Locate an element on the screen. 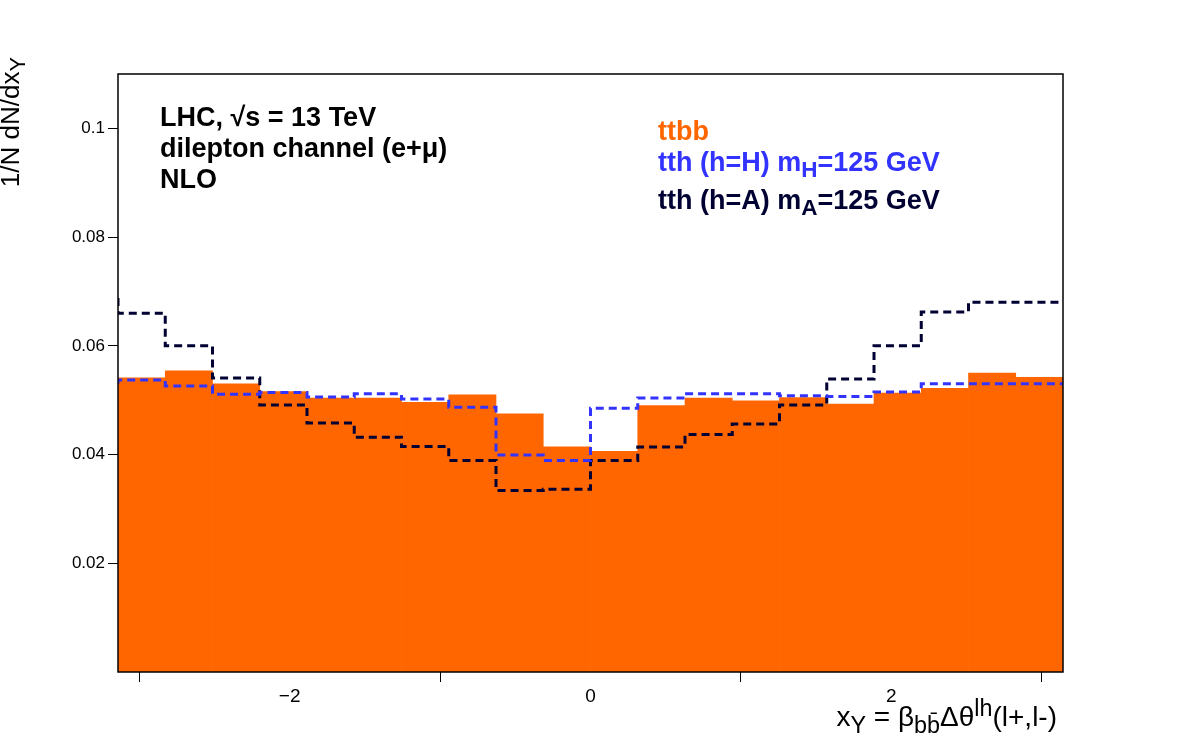  text: tth (h=A) m$_{A}$=125 GeV is located at coordinates (799, 204).